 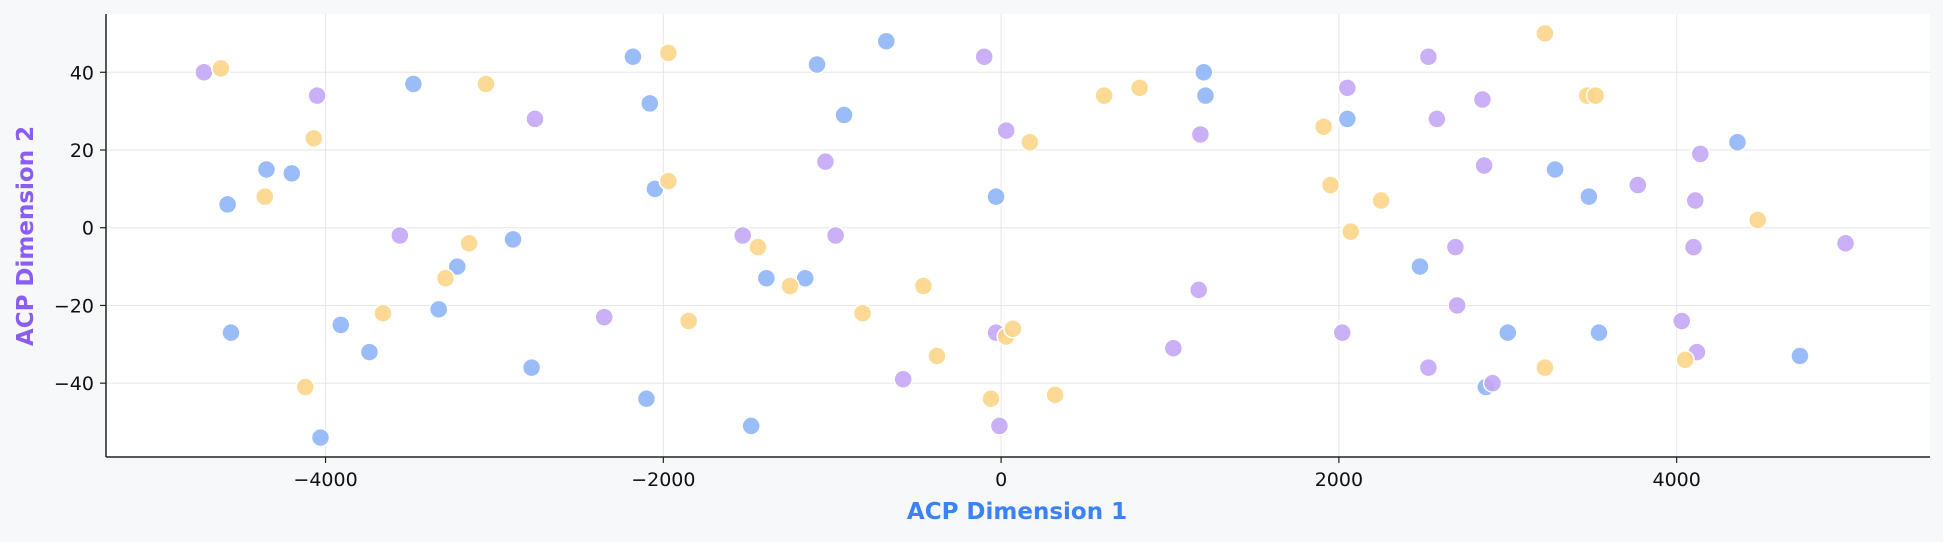 What do you see at coordinates (74, 384) in the screenshot?
I see `y-tick-label: −40` at bounding box center [74, 384].